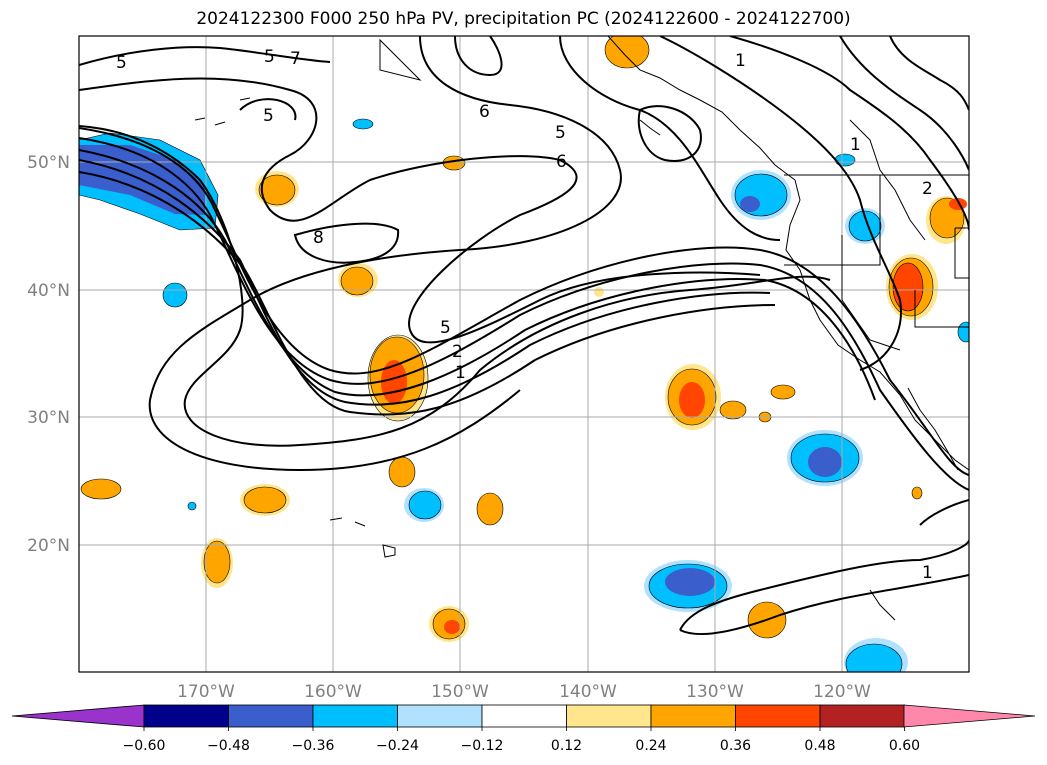  I want to click on lon-label: 170°W, so click(206, 692).